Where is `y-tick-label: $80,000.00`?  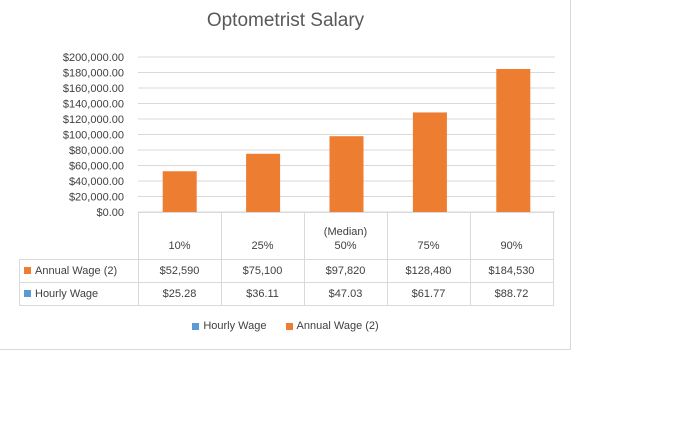 y-tick-label: $80,000.00 is located at coordinates (96, 151).